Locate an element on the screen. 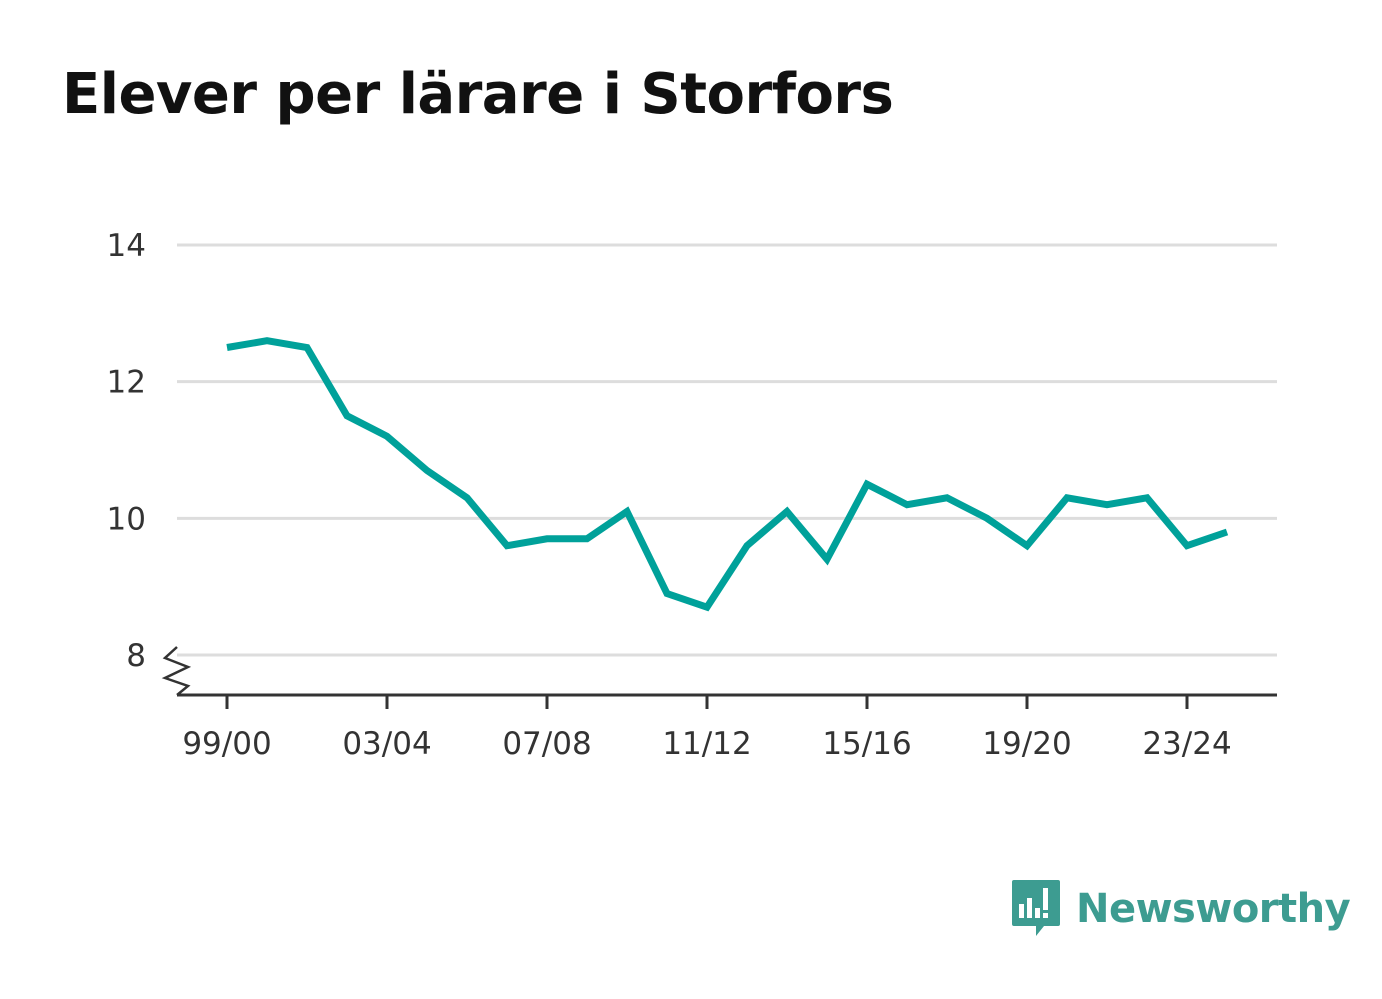 This screenshot has height=999, width=1382. y-tick-label: 12 is located at coordinates (126, 383).